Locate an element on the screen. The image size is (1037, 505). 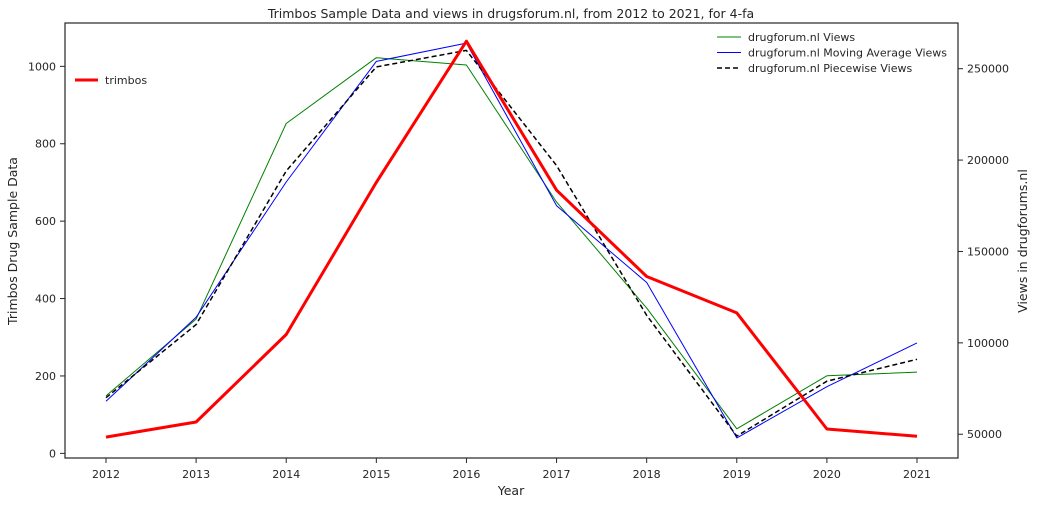
legend-label-trimbos: trimbos is located at coordinates (126, 80).